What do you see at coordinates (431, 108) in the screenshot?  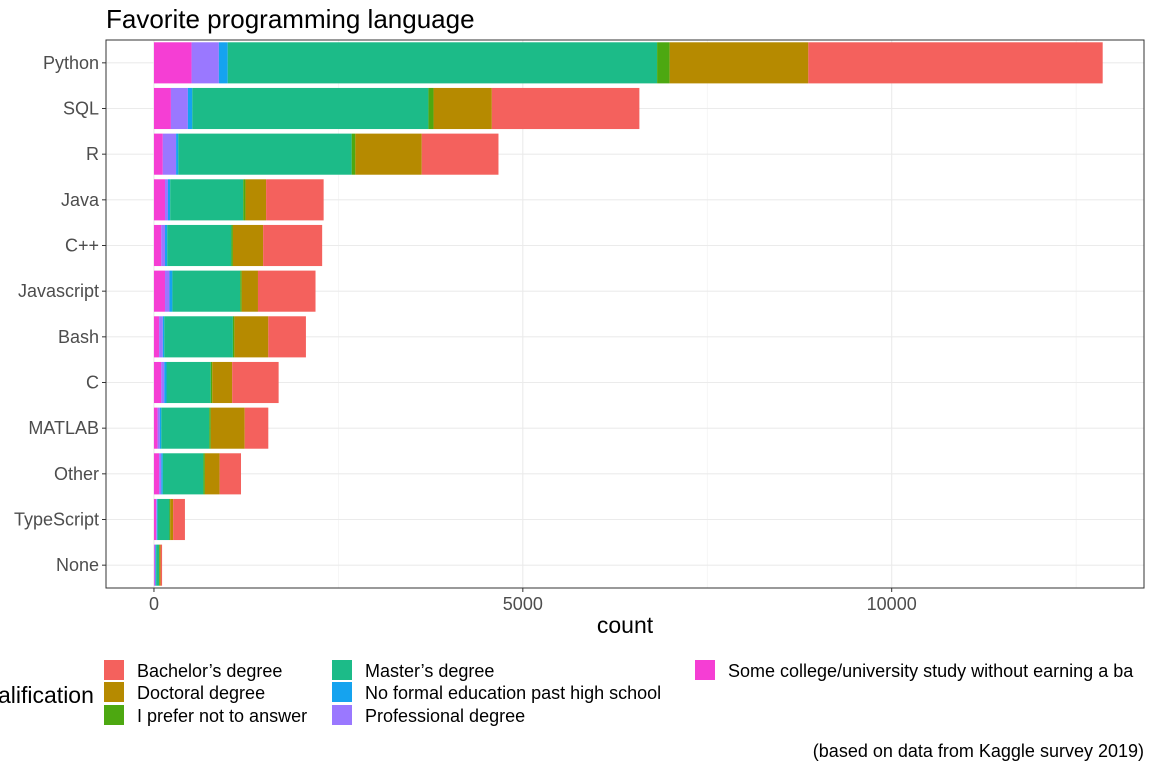 I see `bar-sql-i-prefer-not-to-answer` at bounding box center [431, 108].